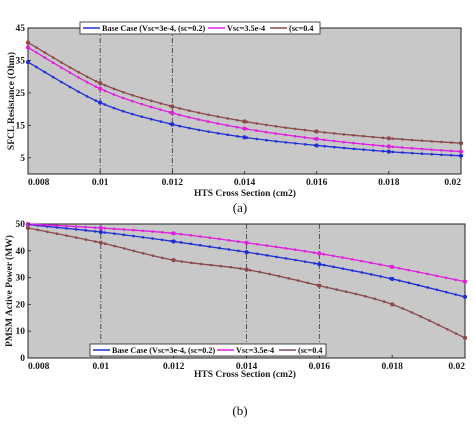 This screenshot has width=474, height=424. What do you see at coordinates (310, 350) in the screenshot?
I see `chart-b-legend-label-tsc: (sc=0.4` at bounding box center [310, 350].